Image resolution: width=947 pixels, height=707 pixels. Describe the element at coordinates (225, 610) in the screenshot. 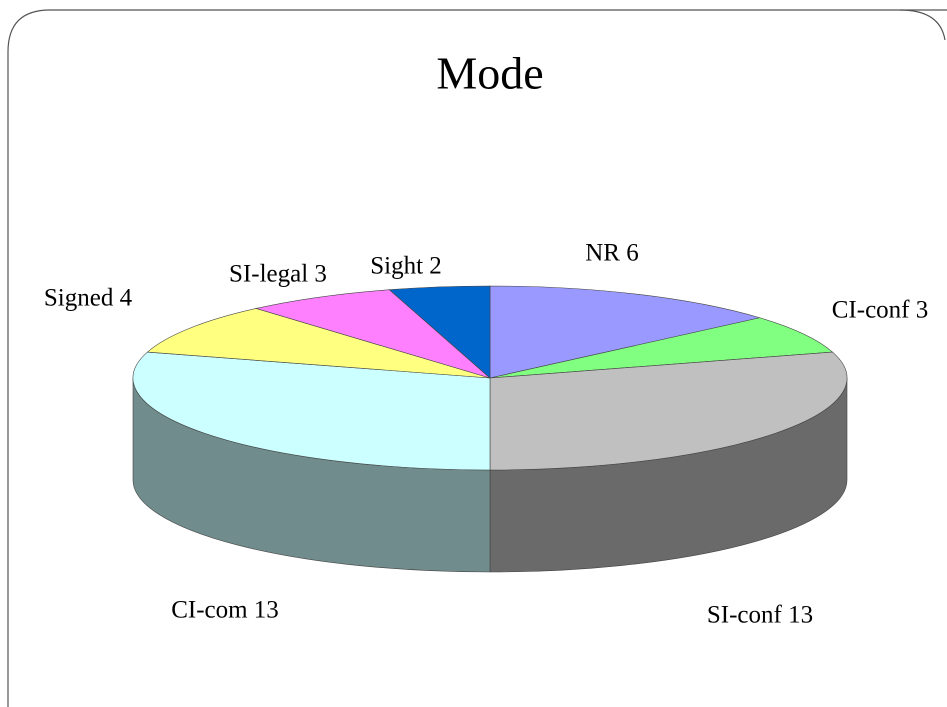

I see `slice-label: CI-com 13` at that location.